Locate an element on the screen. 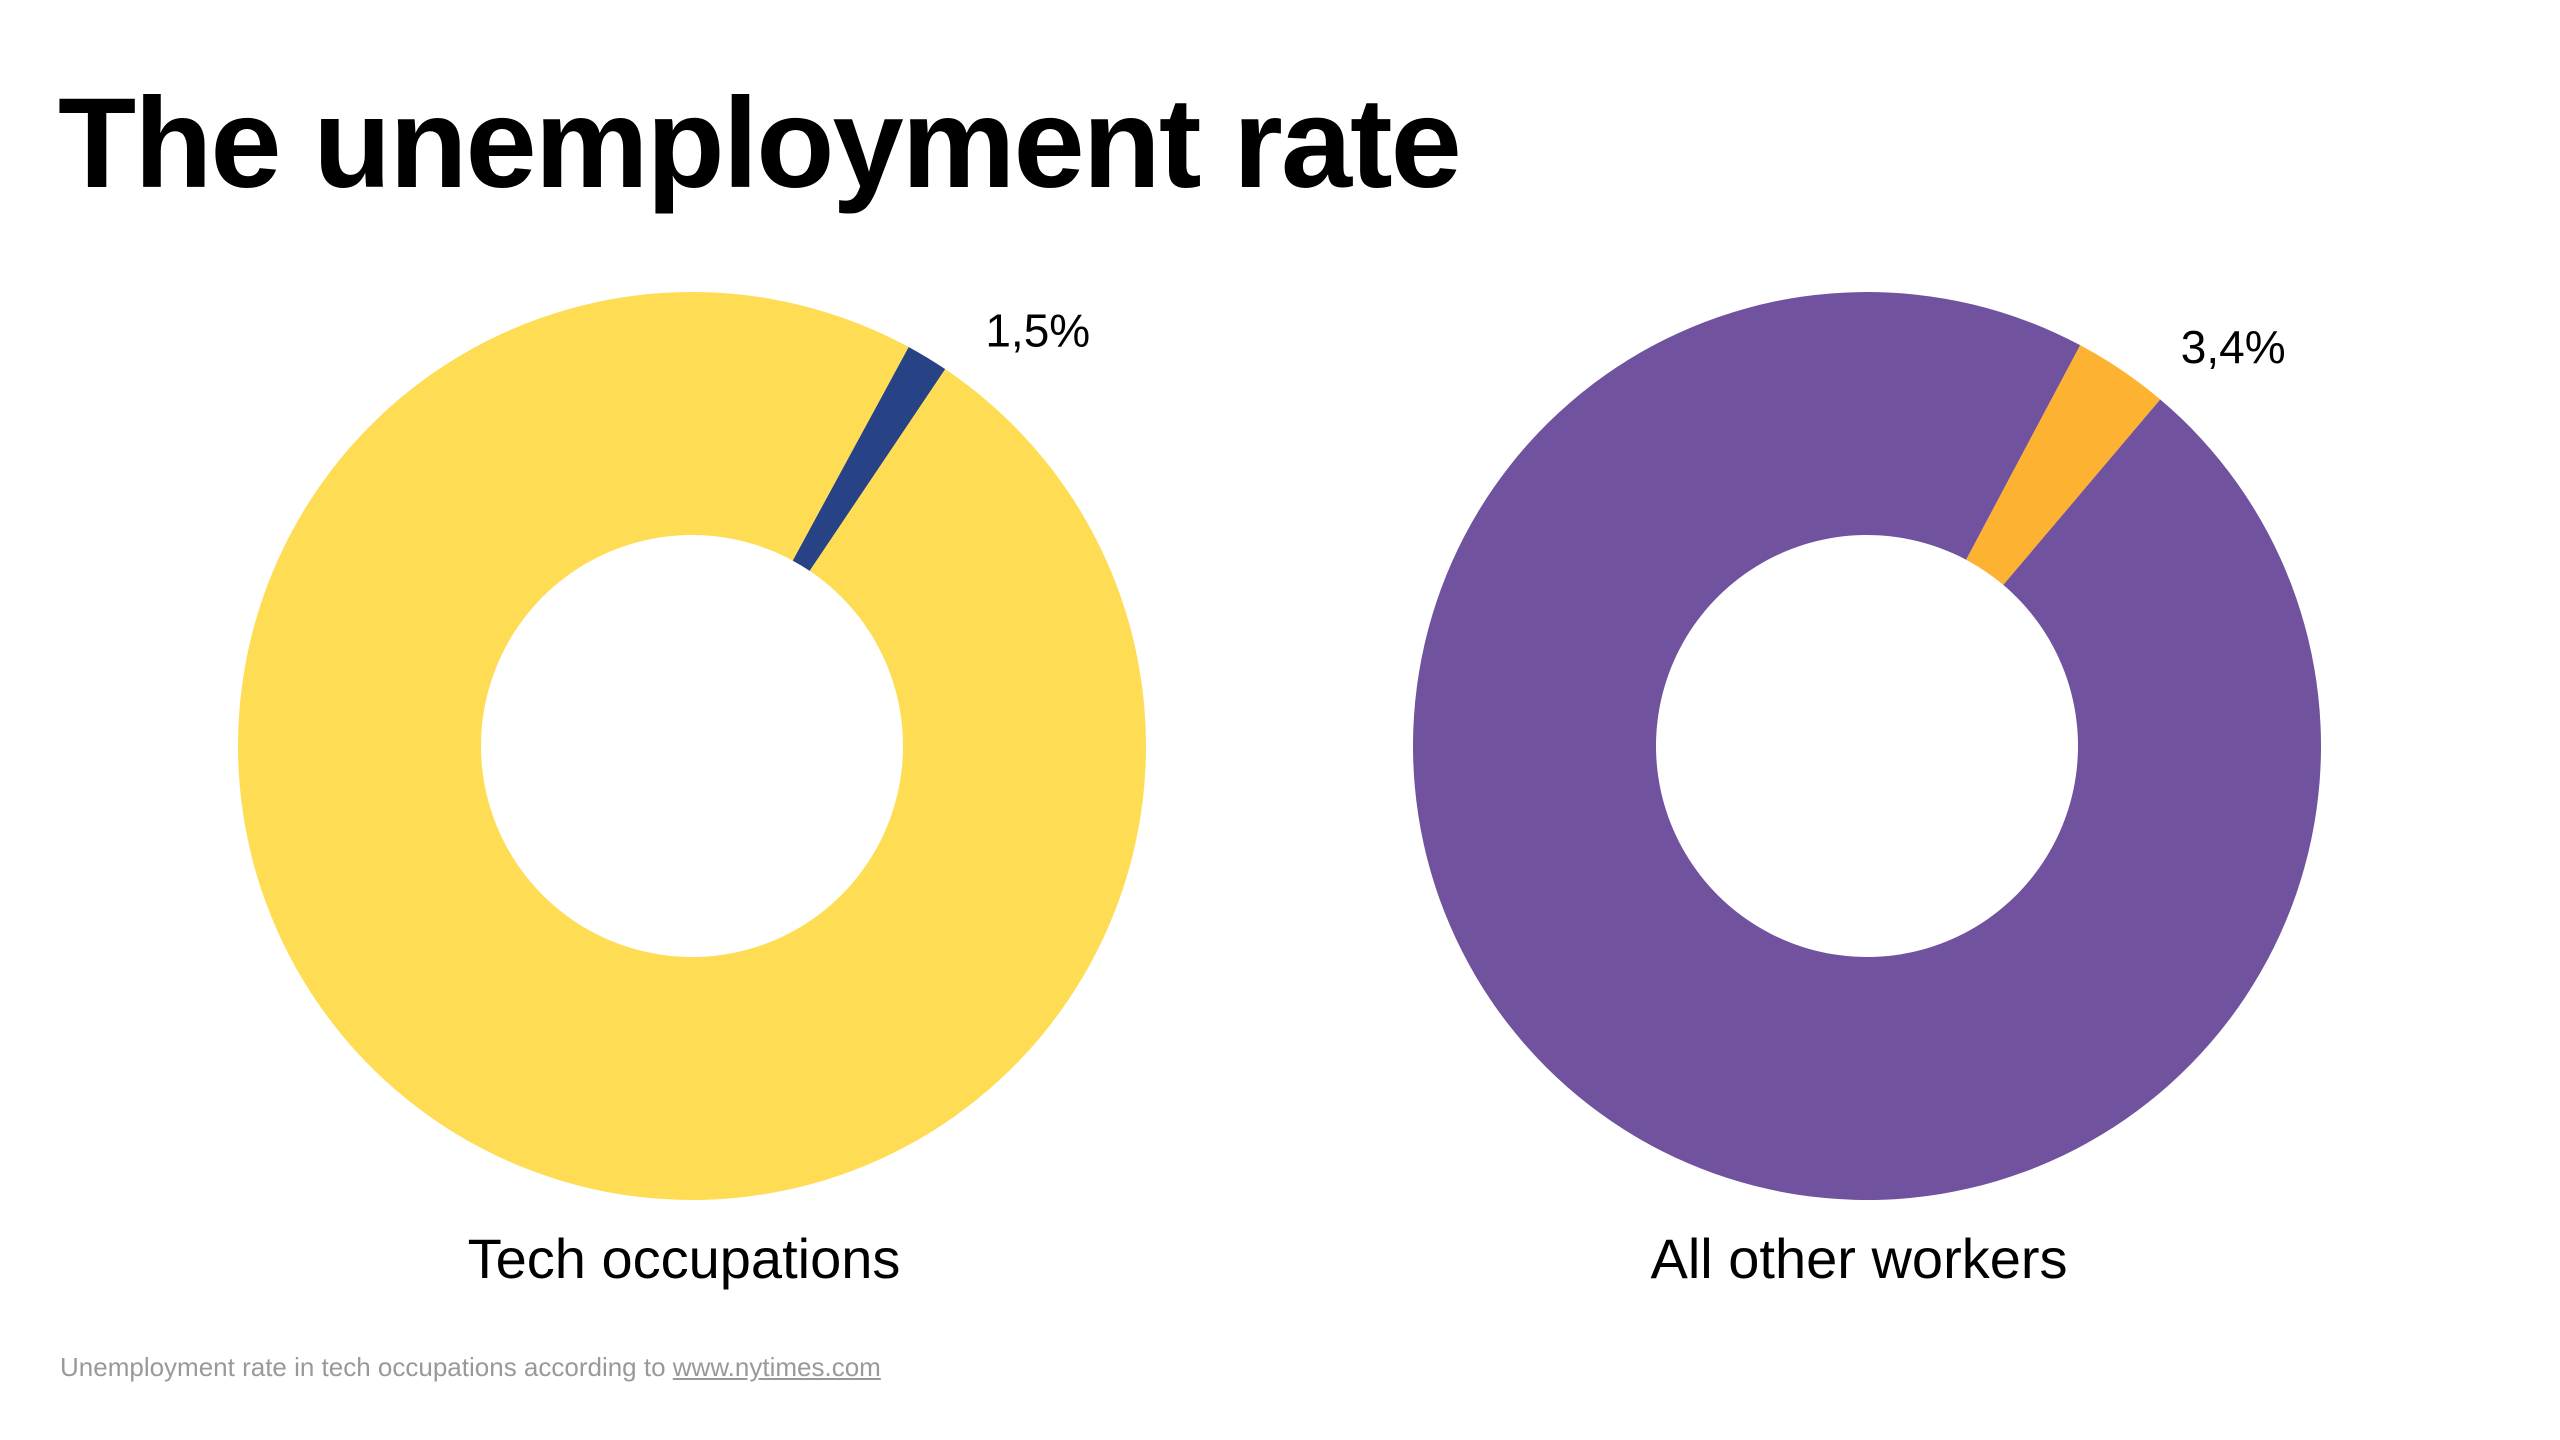  donut-0-category-label: Tech occupations is located at coordinates (684, 1258).